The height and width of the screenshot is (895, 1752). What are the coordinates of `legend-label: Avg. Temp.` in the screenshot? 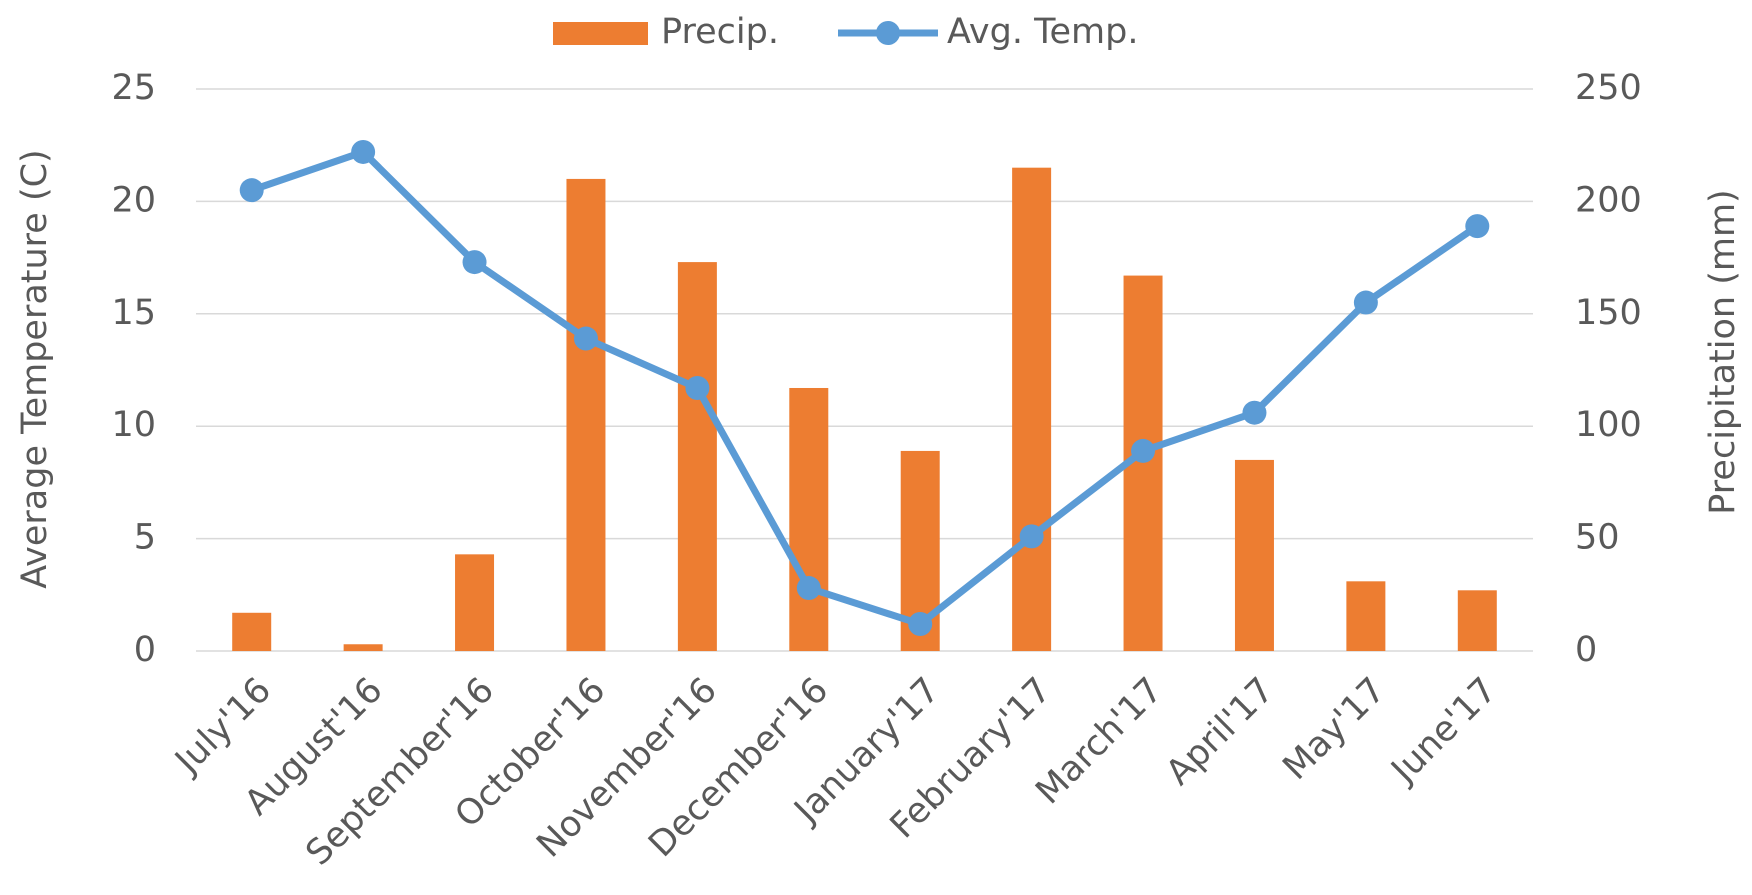 It's located at (1042, 32).